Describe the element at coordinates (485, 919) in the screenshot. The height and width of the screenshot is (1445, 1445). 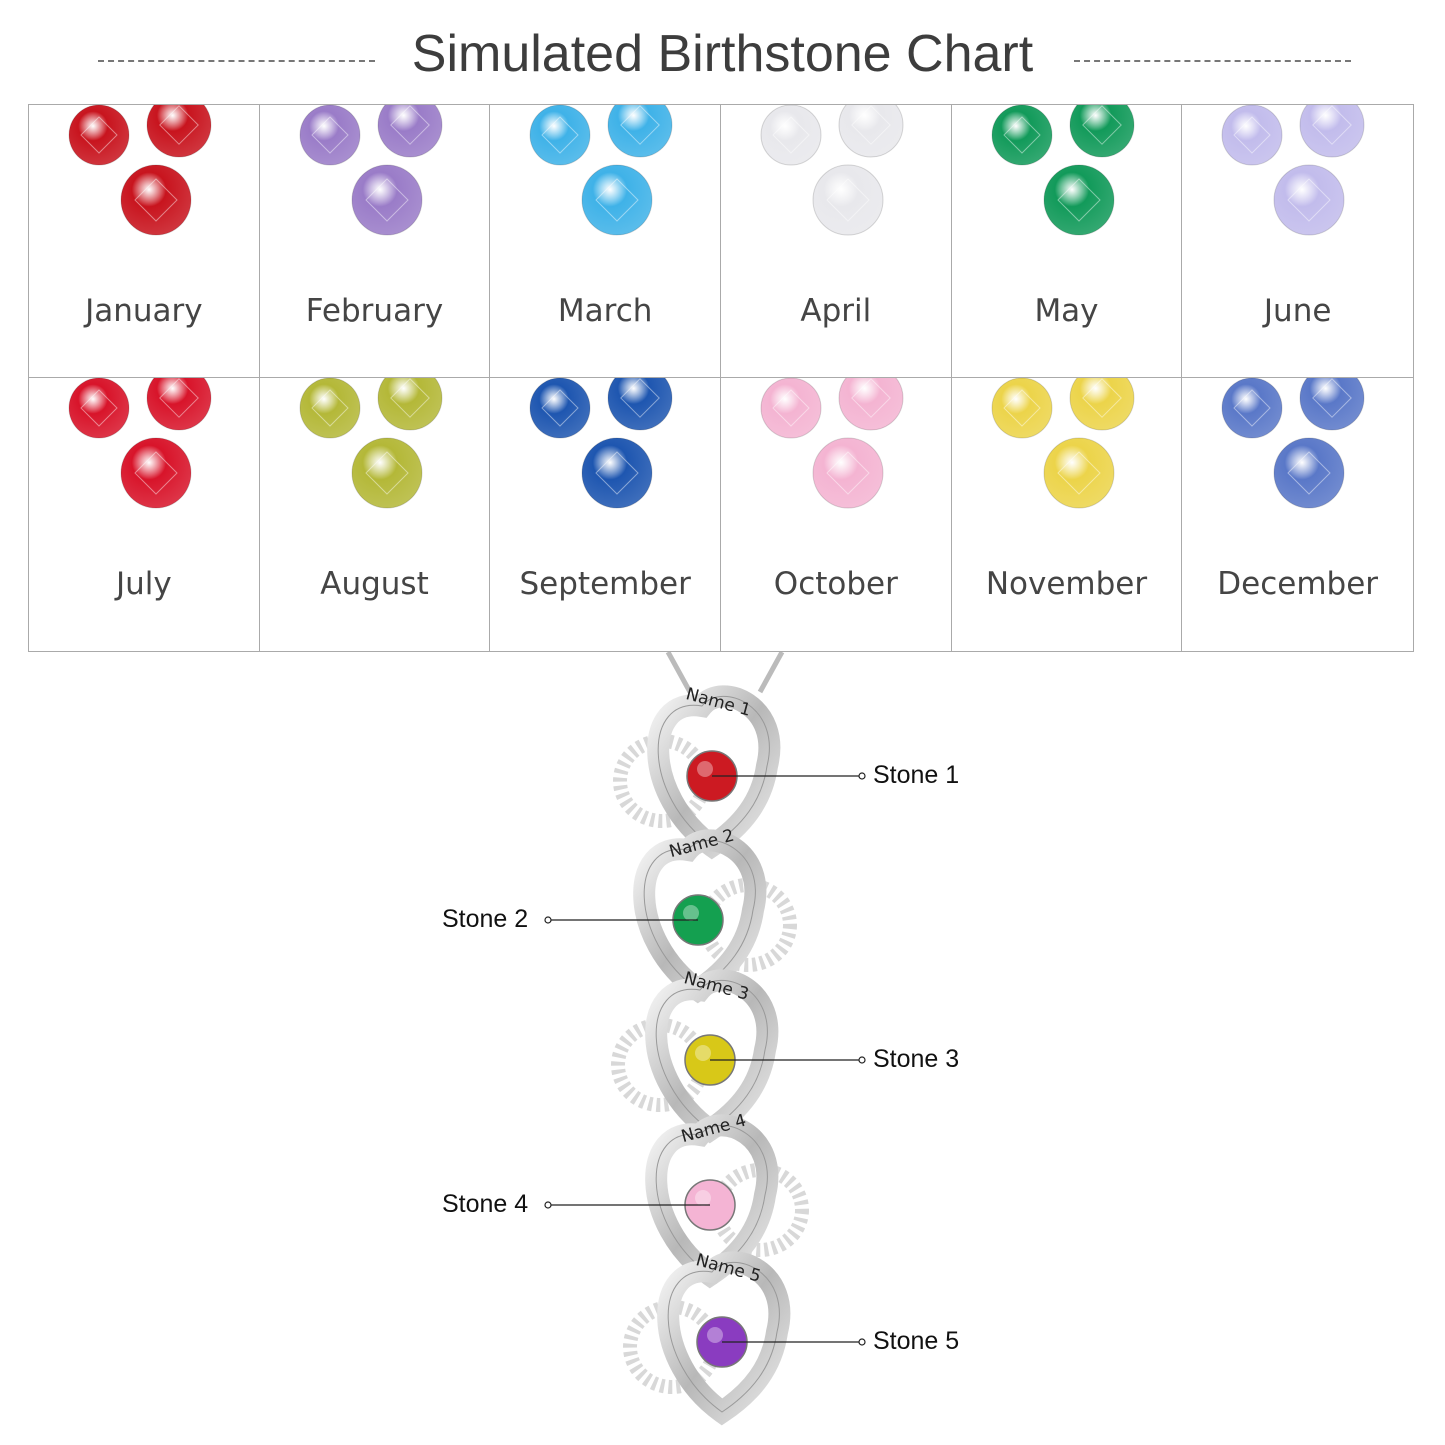
I see `stone-label-2: Stone 2` at that location.